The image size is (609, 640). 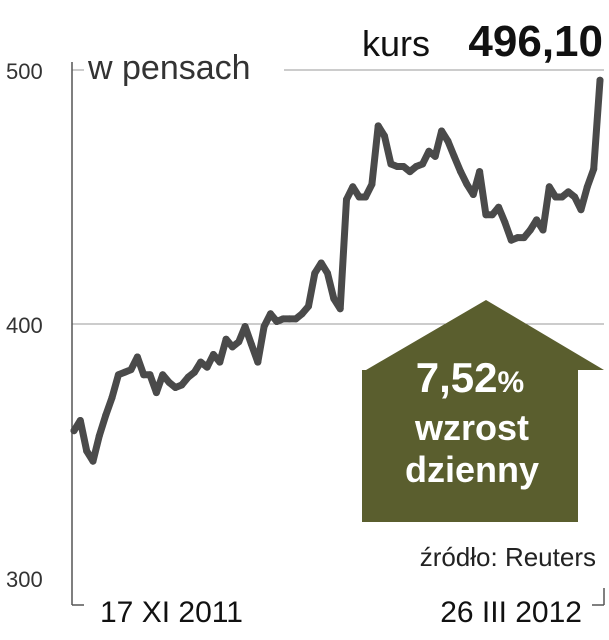 What do you see at coordinates (24, 71) in the screenshot?
I see `y-tick-500: 500` at bounding box center [24, 71].